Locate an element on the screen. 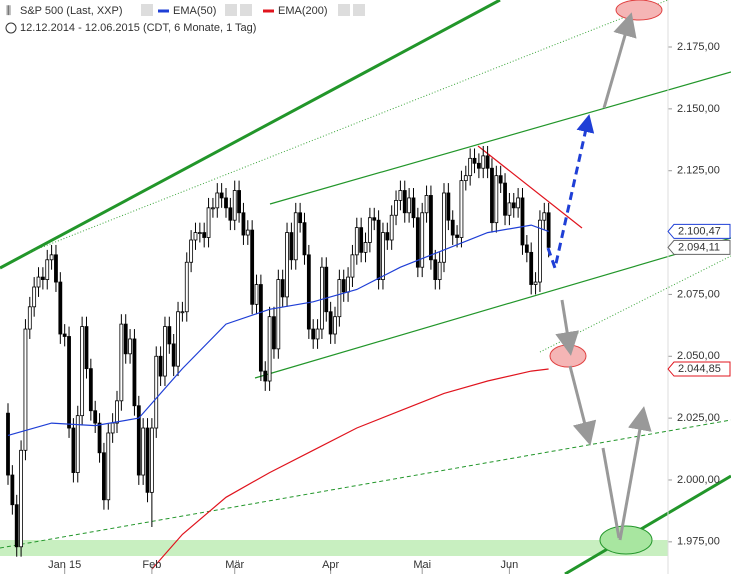 This screenshot has height=574, width=731. legend-label: EMA(200) is located at coordinates (303, 11).